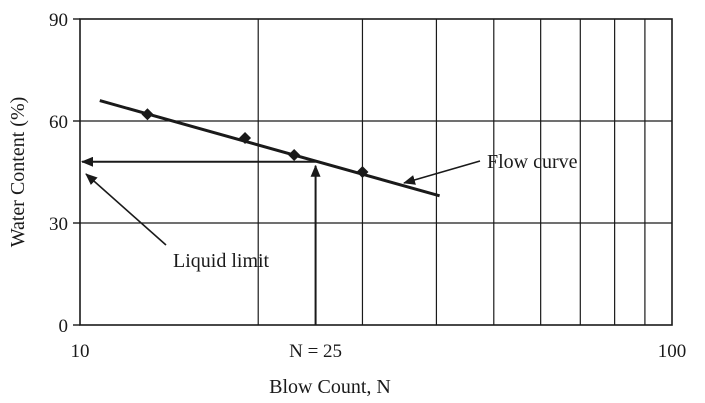 Image resolution: width=705 pixels, height=403 pixels. What do you see at coordinates (442, 172) in the screenshot?
I see `flow-curve-pointer-arrow` at bounding box center [442, 172].